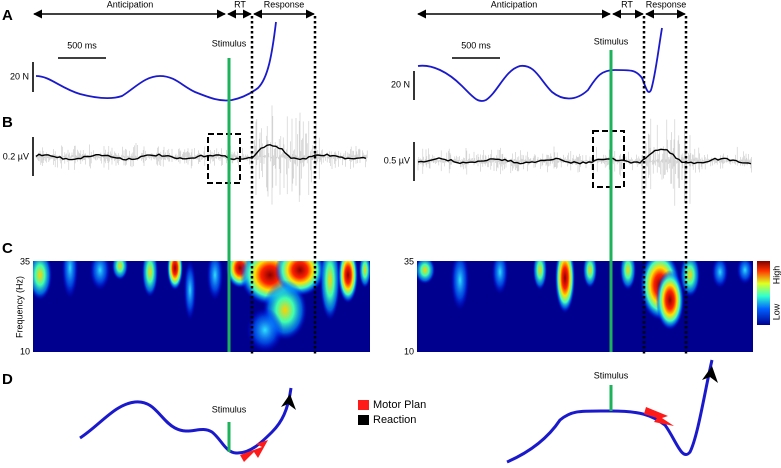 The width and height of the screenshot is (781, 468). What do you see at coordinates (7, 379) in the screenshot?
I see `panel-label: D` at bounding box center [7, 379].